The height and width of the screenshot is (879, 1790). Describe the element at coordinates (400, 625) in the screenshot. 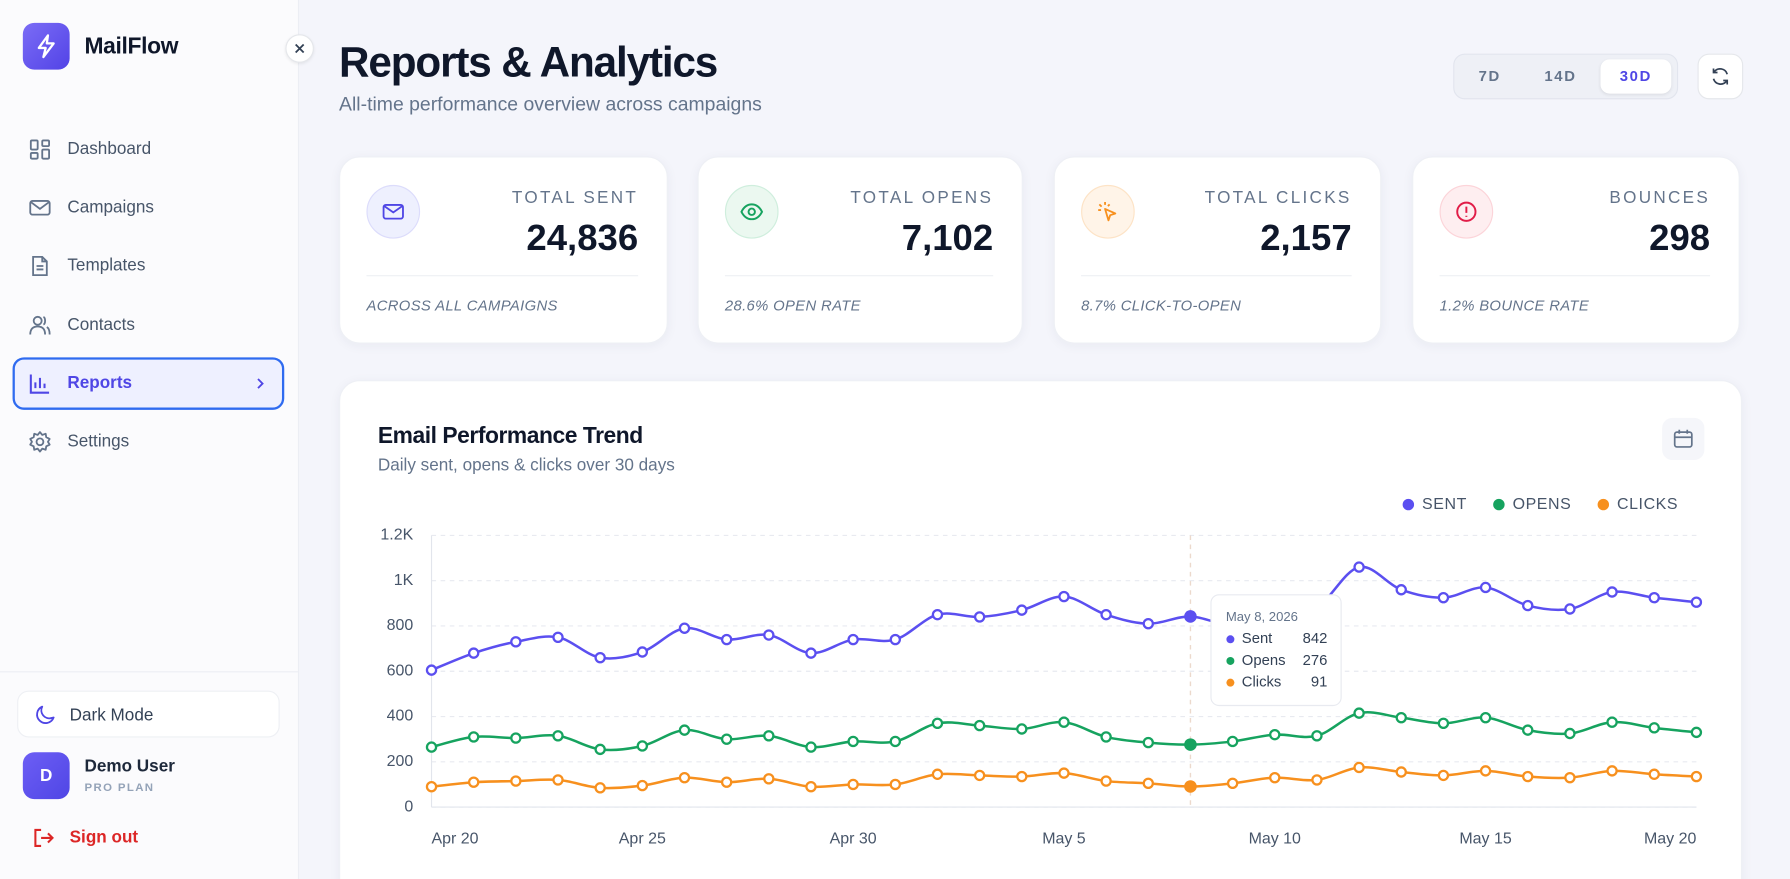

I see `y-tick-label: 800` at that location.